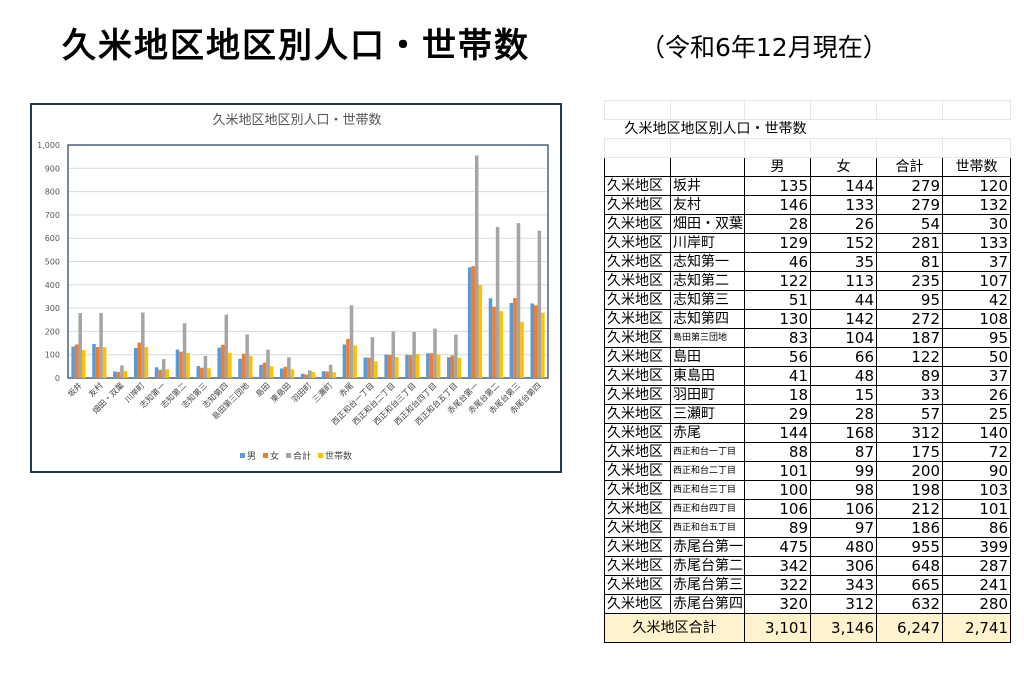 The width and height of the screenshot is (1024, 680). Describe the element at coordinates (707, 357) in the screenshot. I see `district-cell: 島田` at that location.